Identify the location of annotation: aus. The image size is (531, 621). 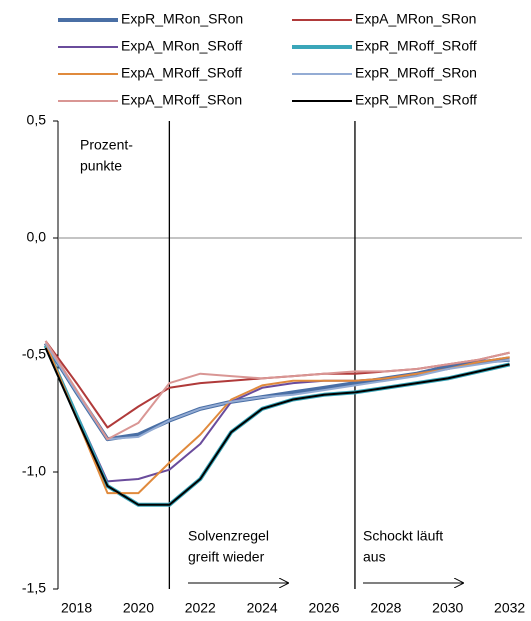
(374, 557).